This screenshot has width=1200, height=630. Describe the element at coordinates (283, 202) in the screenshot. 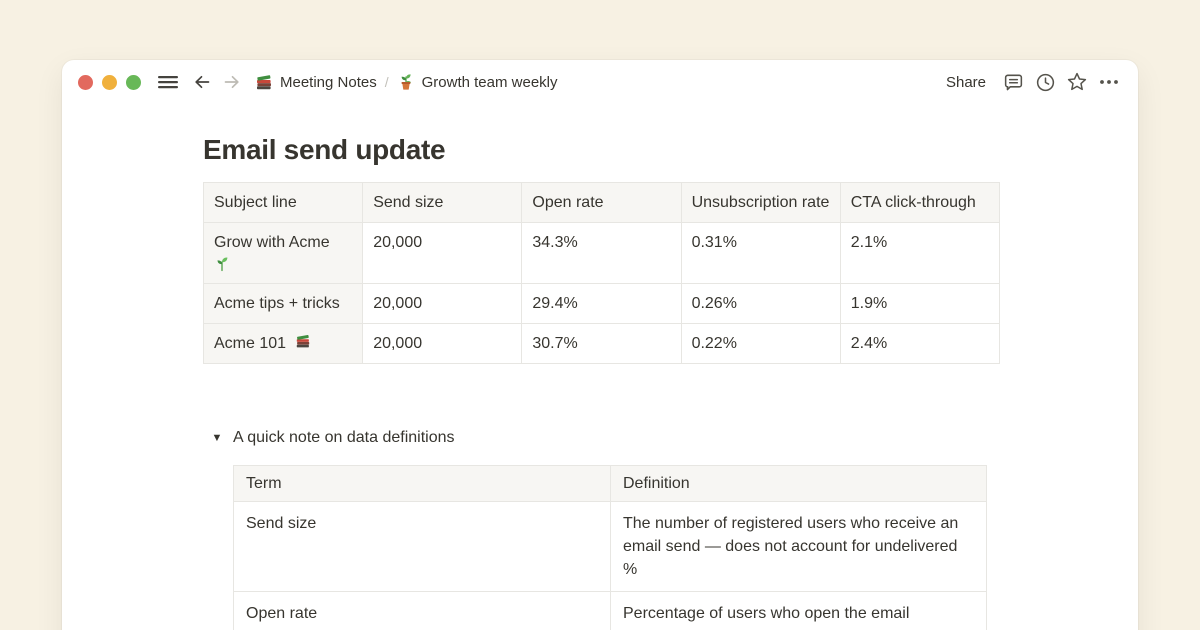

I see `column-header-subject-line: Subject line` at that location.